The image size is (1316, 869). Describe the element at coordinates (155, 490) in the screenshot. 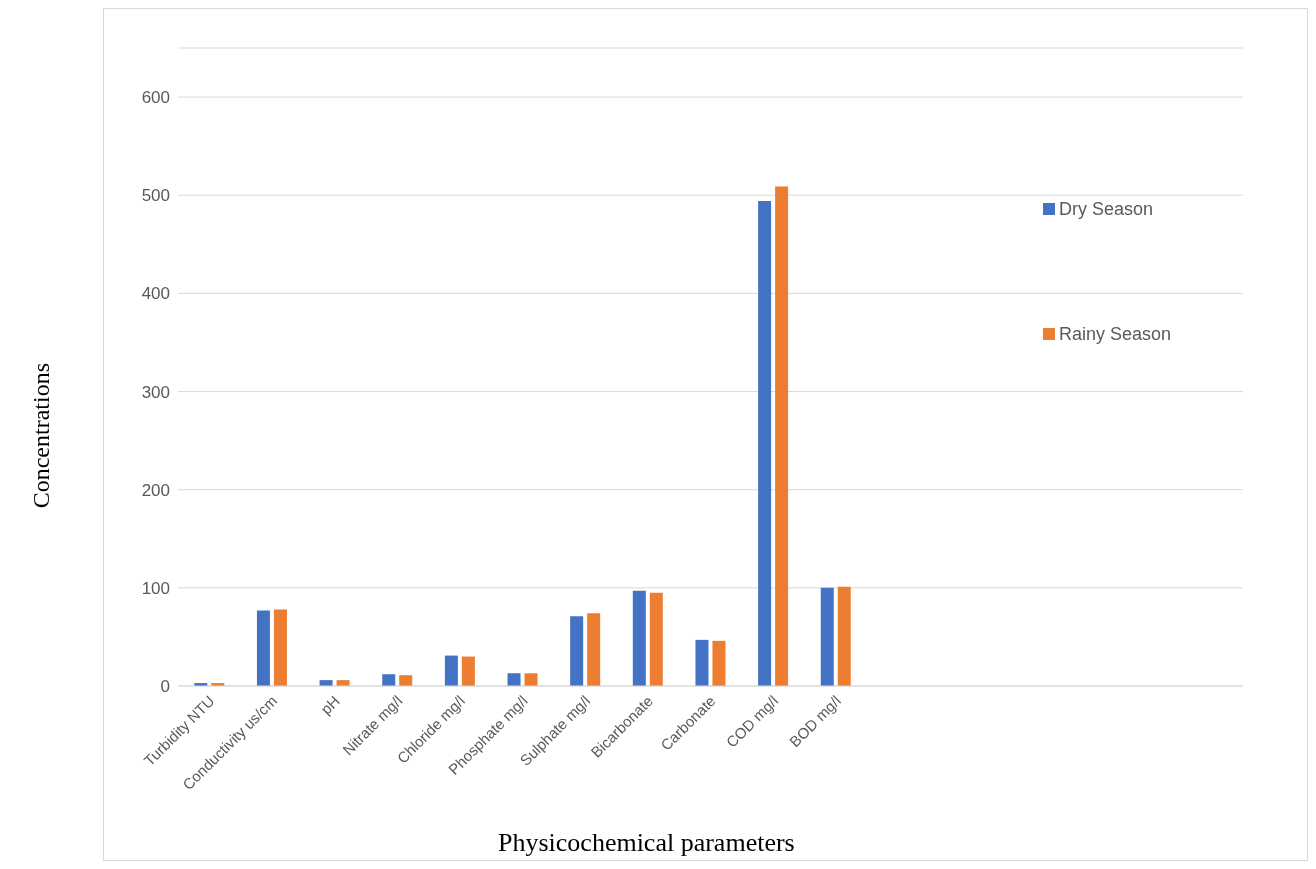

I see `y-tick-label: 200` at that location.